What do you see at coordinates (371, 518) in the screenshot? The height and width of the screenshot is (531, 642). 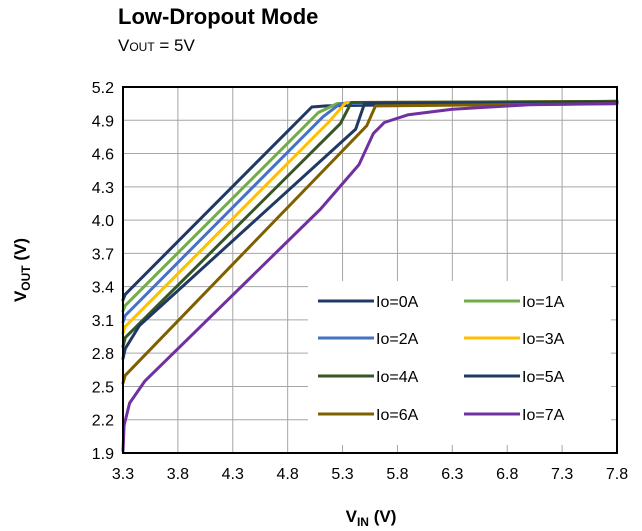 I see `x-axis-title: VIN (V)` at bounding box center [371, 518].